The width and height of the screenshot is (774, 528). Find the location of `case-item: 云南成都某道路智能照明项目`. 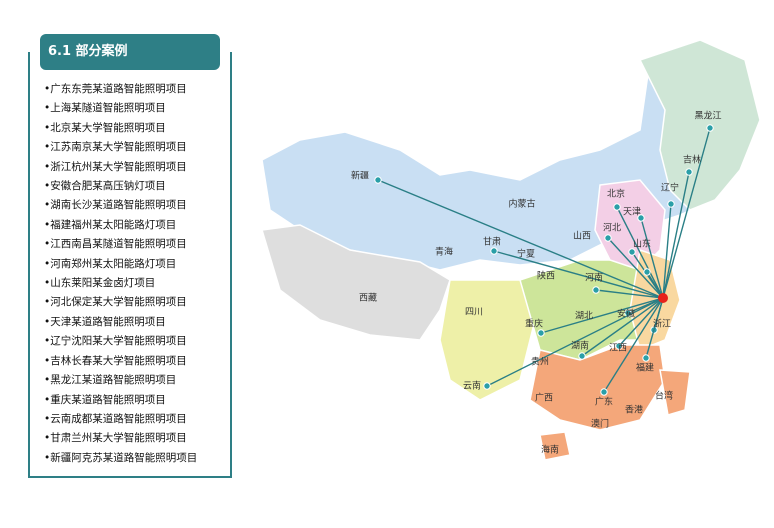

case-item: 云南成都某道路智能照明项目 is located at coordinates (120, 419).